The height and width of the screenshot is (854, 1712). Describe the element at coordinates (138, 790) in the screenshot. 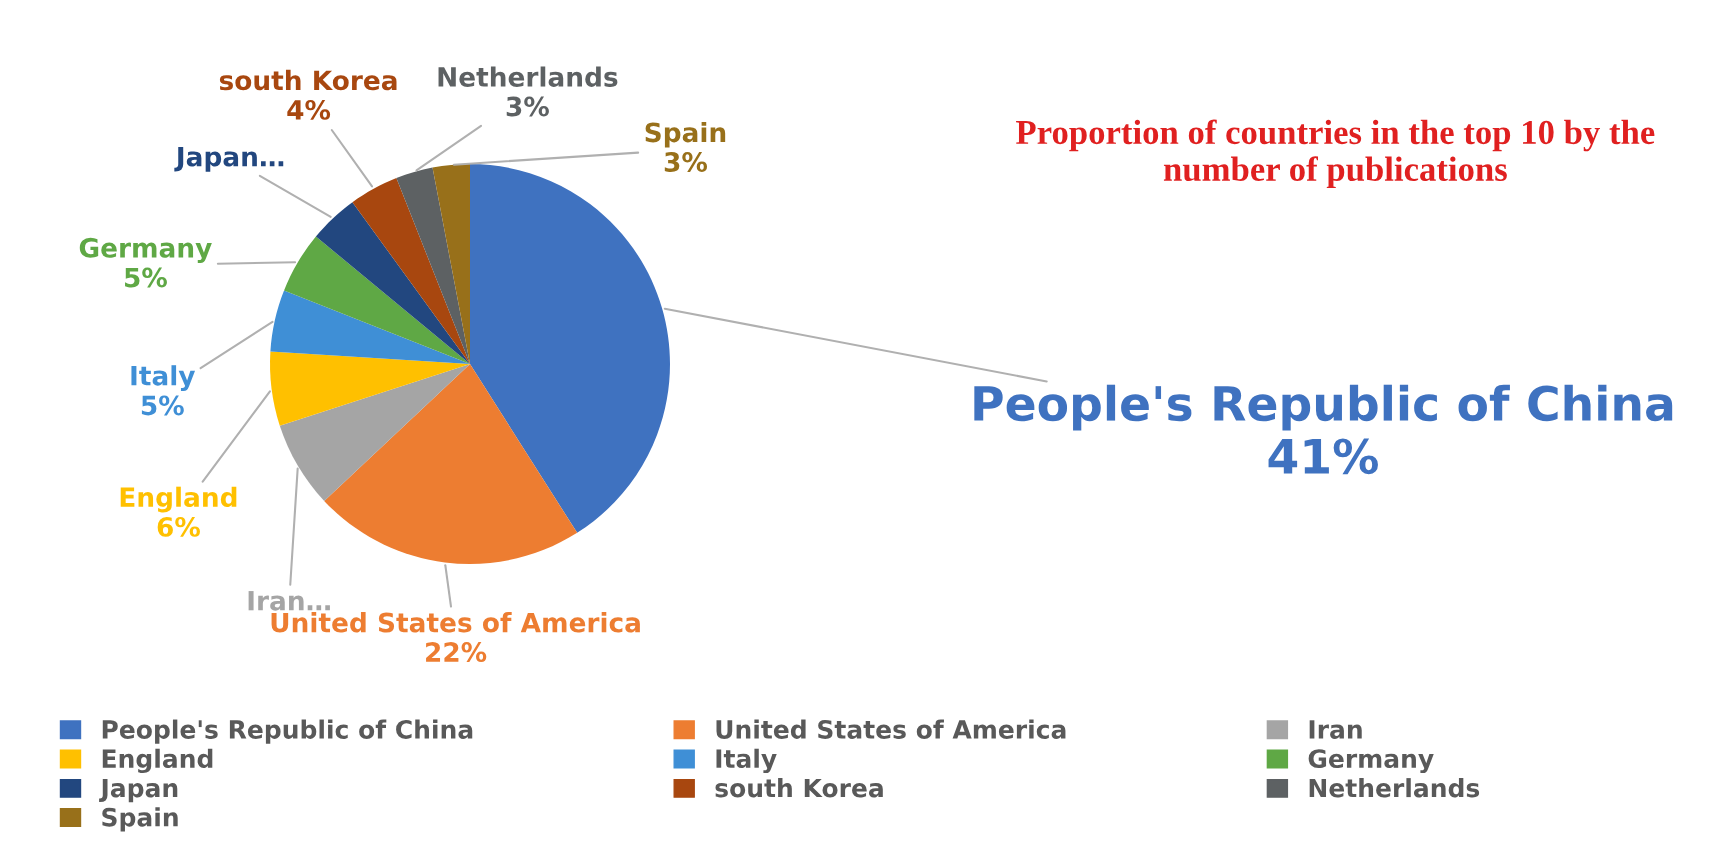

I see `legend-label: Japan` at that location.